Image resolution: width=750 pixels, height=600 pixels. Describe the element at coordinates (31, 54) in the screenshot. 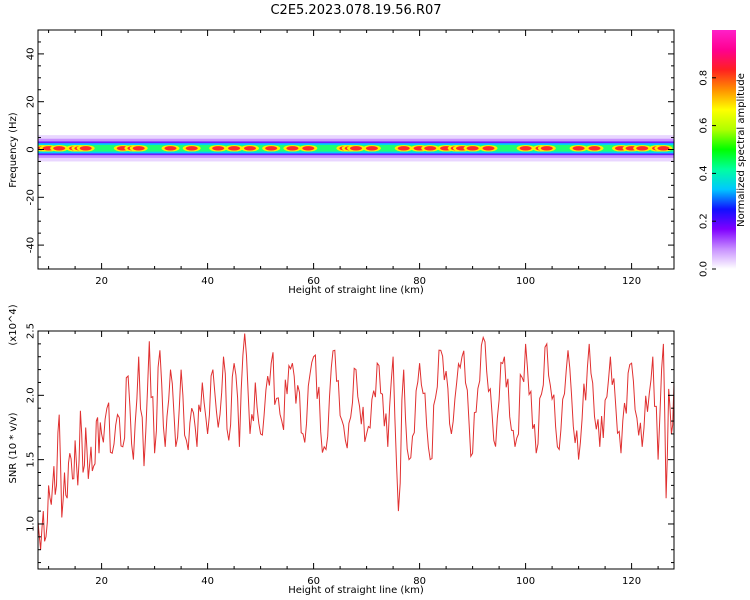

I see `y-tick-label: 40` at that location.